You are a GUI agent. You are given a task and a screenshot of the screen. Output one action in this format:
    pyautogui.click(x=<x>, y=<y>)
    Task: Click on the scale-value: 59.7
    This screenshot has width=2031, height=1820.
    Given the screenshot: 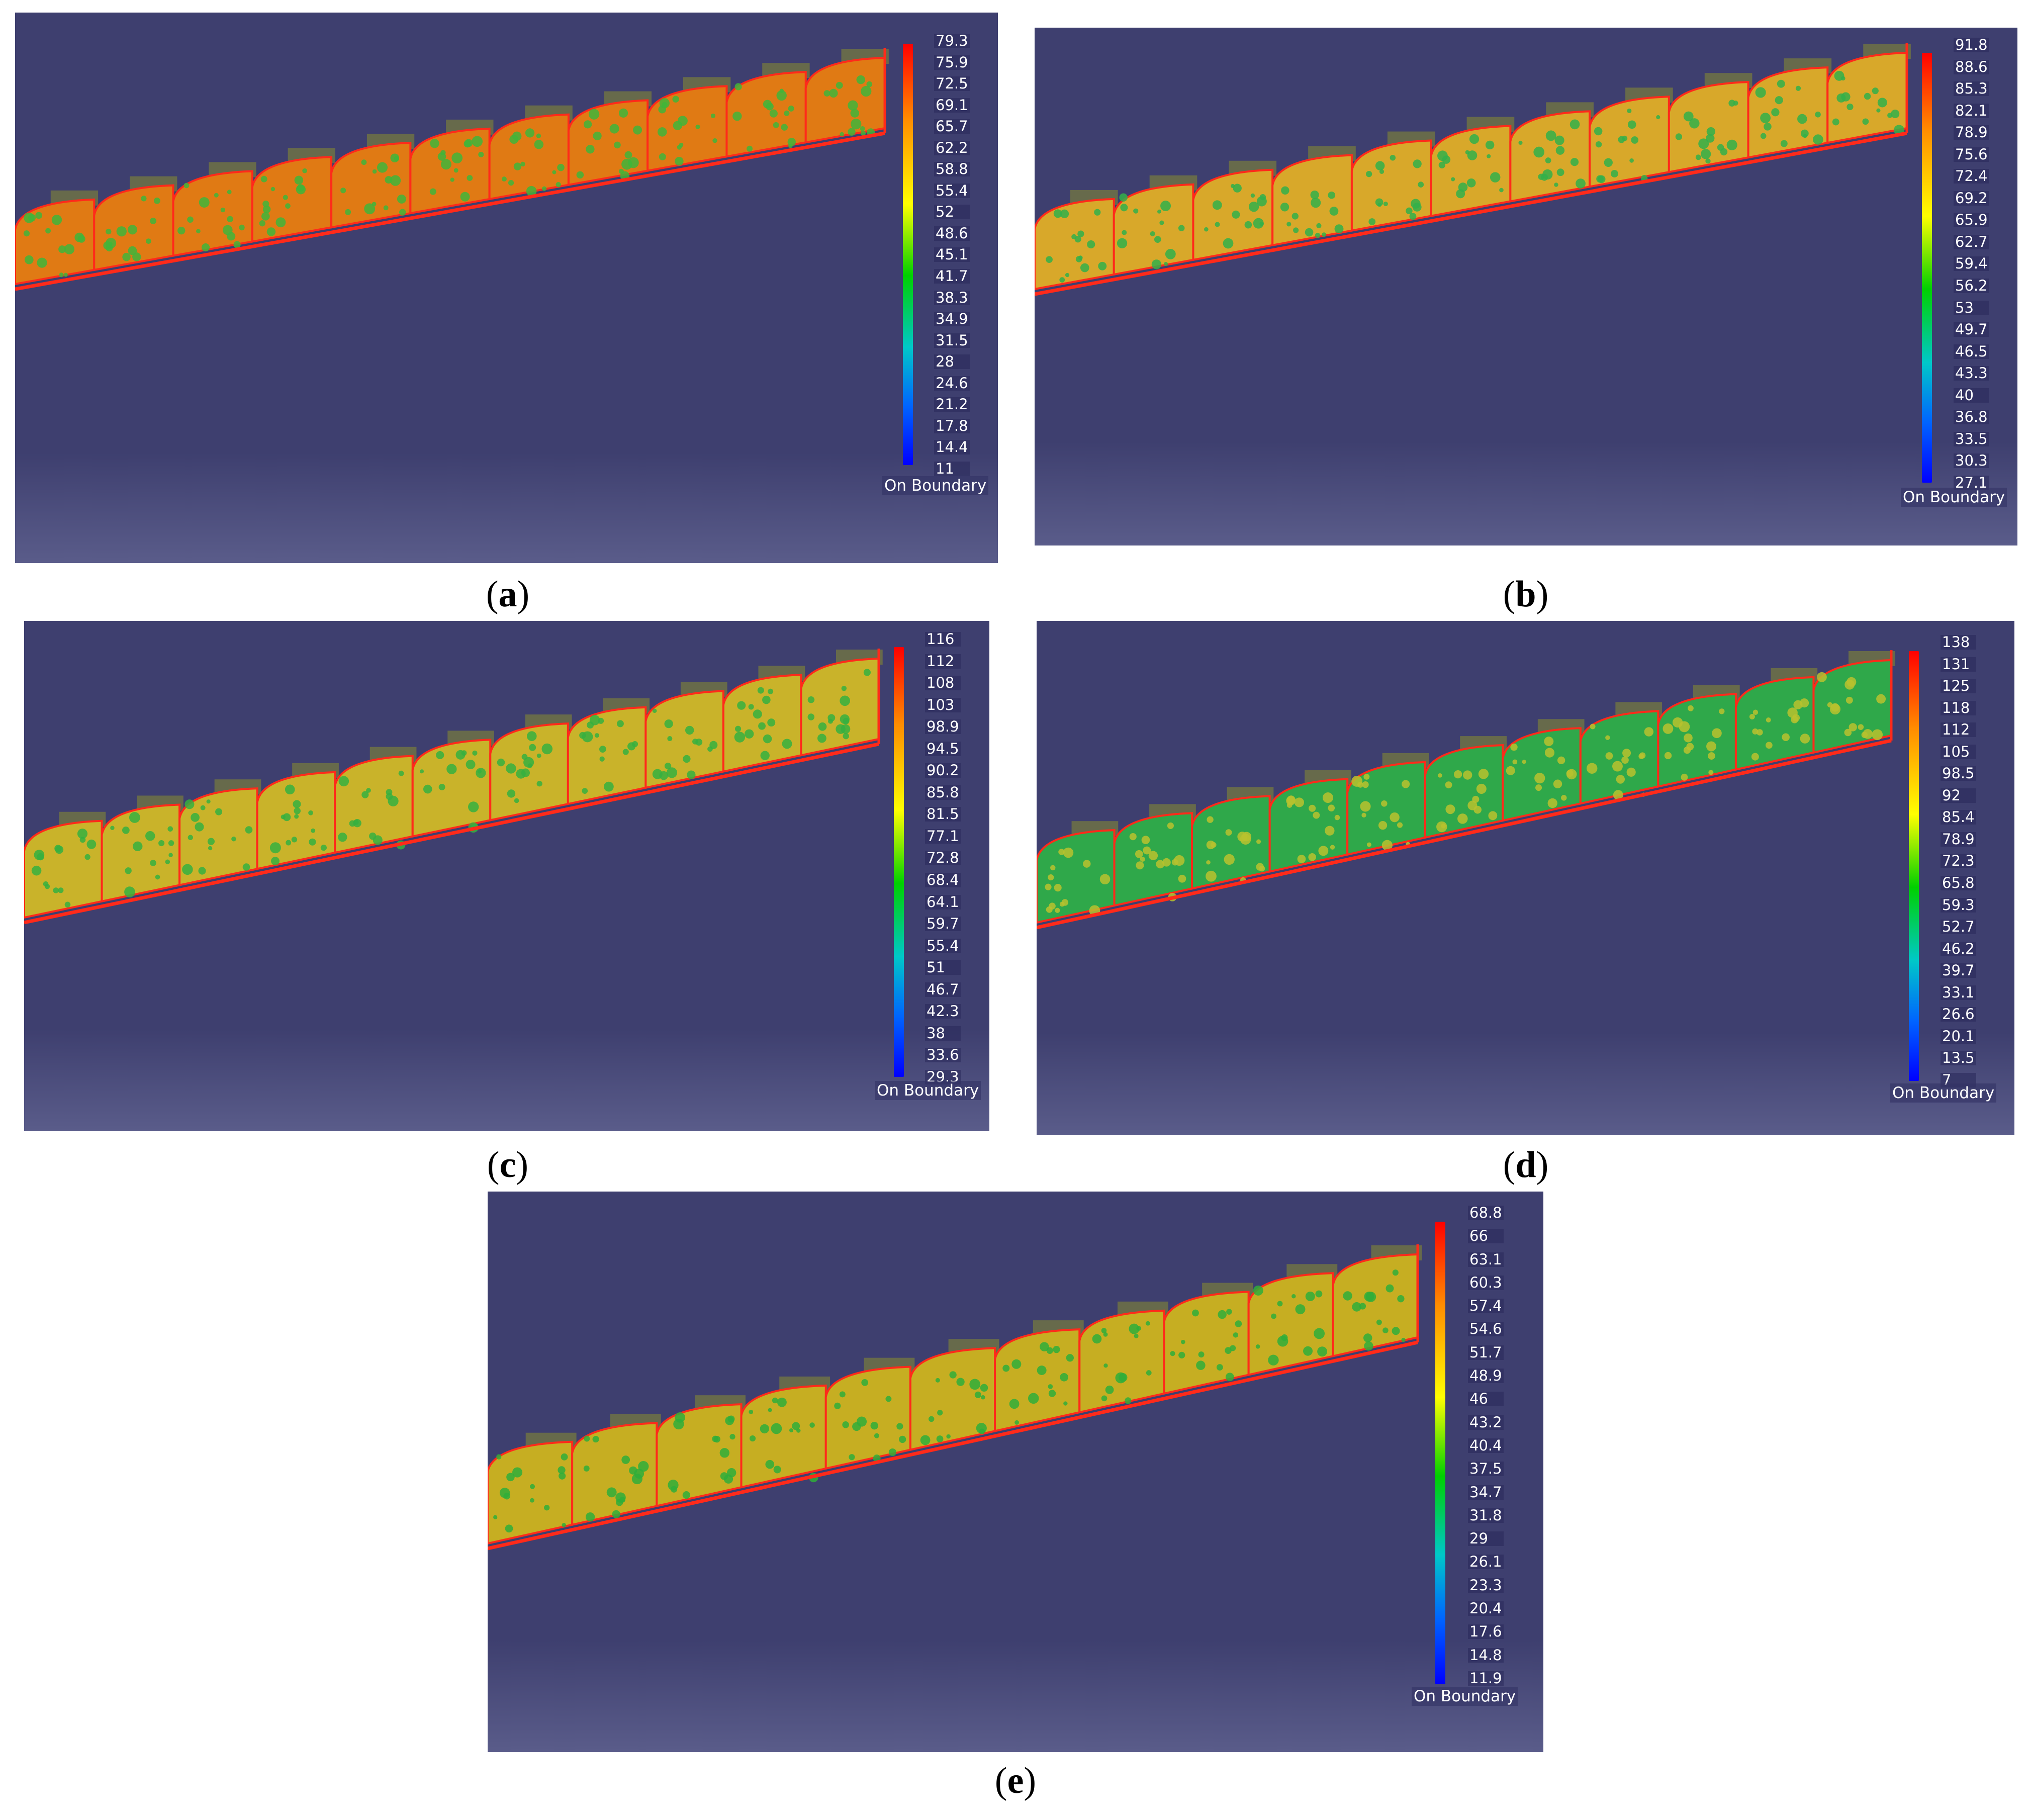 What is the action you would take?
    pyautogui.click(x=943, y=925)
    